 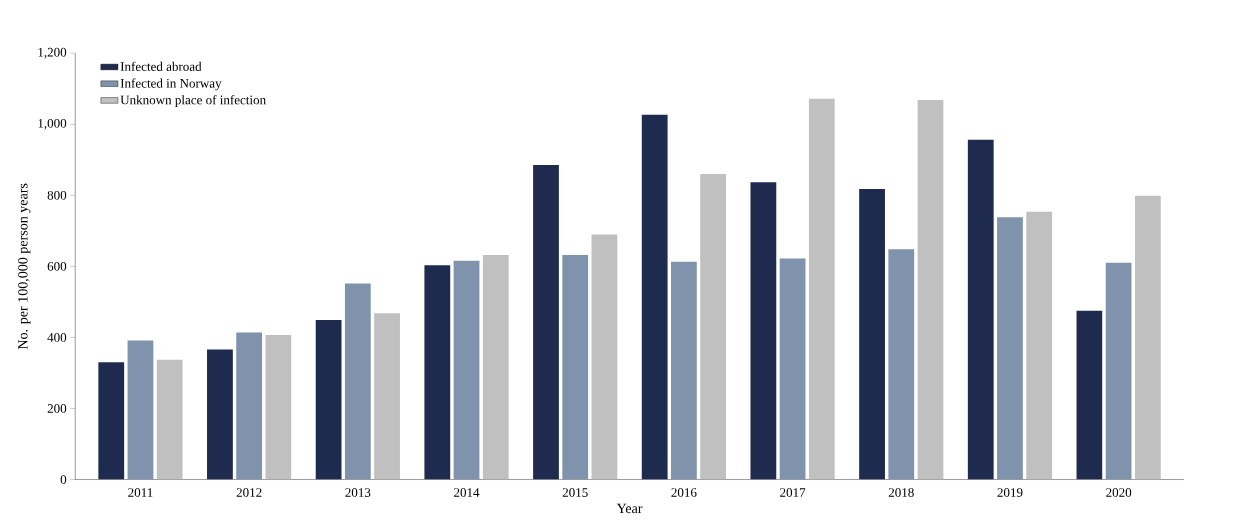 What do you see at coordinates (171, 84) in the screenshot?
I see `legend-label: Infected in Norway` at bounding box center [171, 84].